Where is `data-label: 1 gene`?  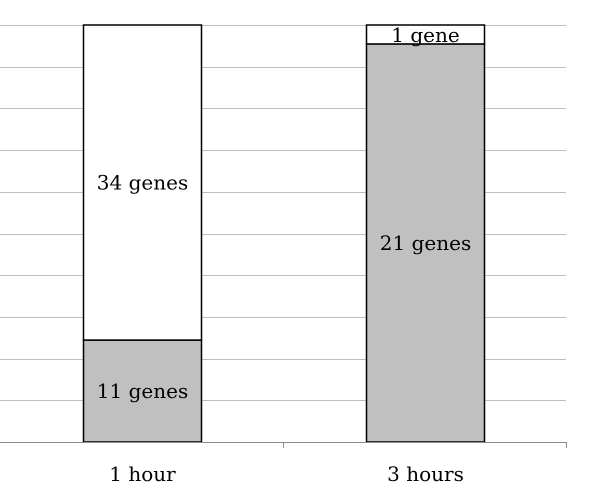 data-label: 1 gene is located at coordinates (425, 35).